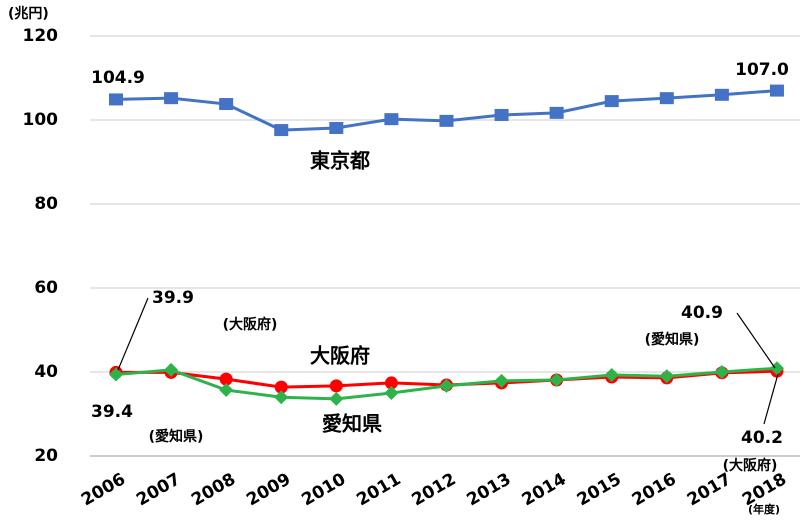 The width and height of the screenshot is (804, 521). I want to click on y-tick-label: 40, so click(46, 372).